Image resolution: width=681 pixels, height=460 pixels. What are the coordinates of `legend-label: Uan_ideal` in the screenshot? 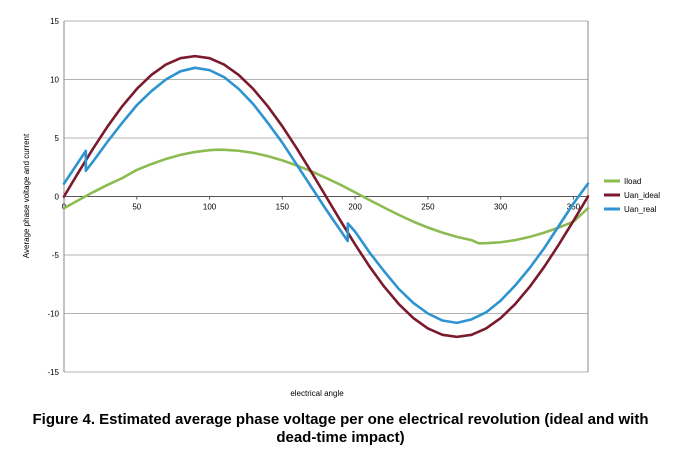 It's located at (642, 195).